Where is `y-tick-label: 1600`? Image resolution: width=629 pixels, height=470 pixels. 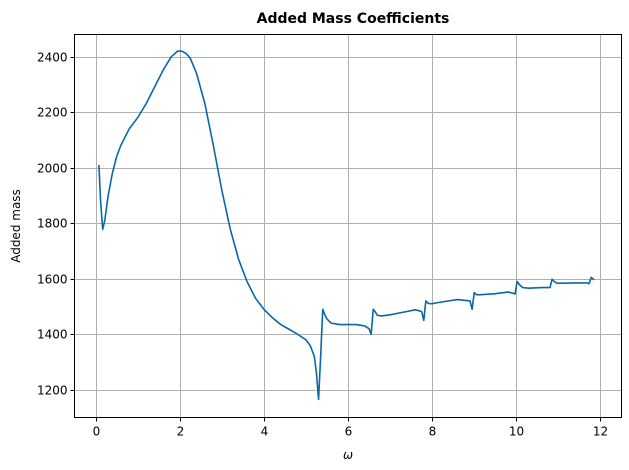 y-tick-label: 1600 is located at coordinates (52, 280).